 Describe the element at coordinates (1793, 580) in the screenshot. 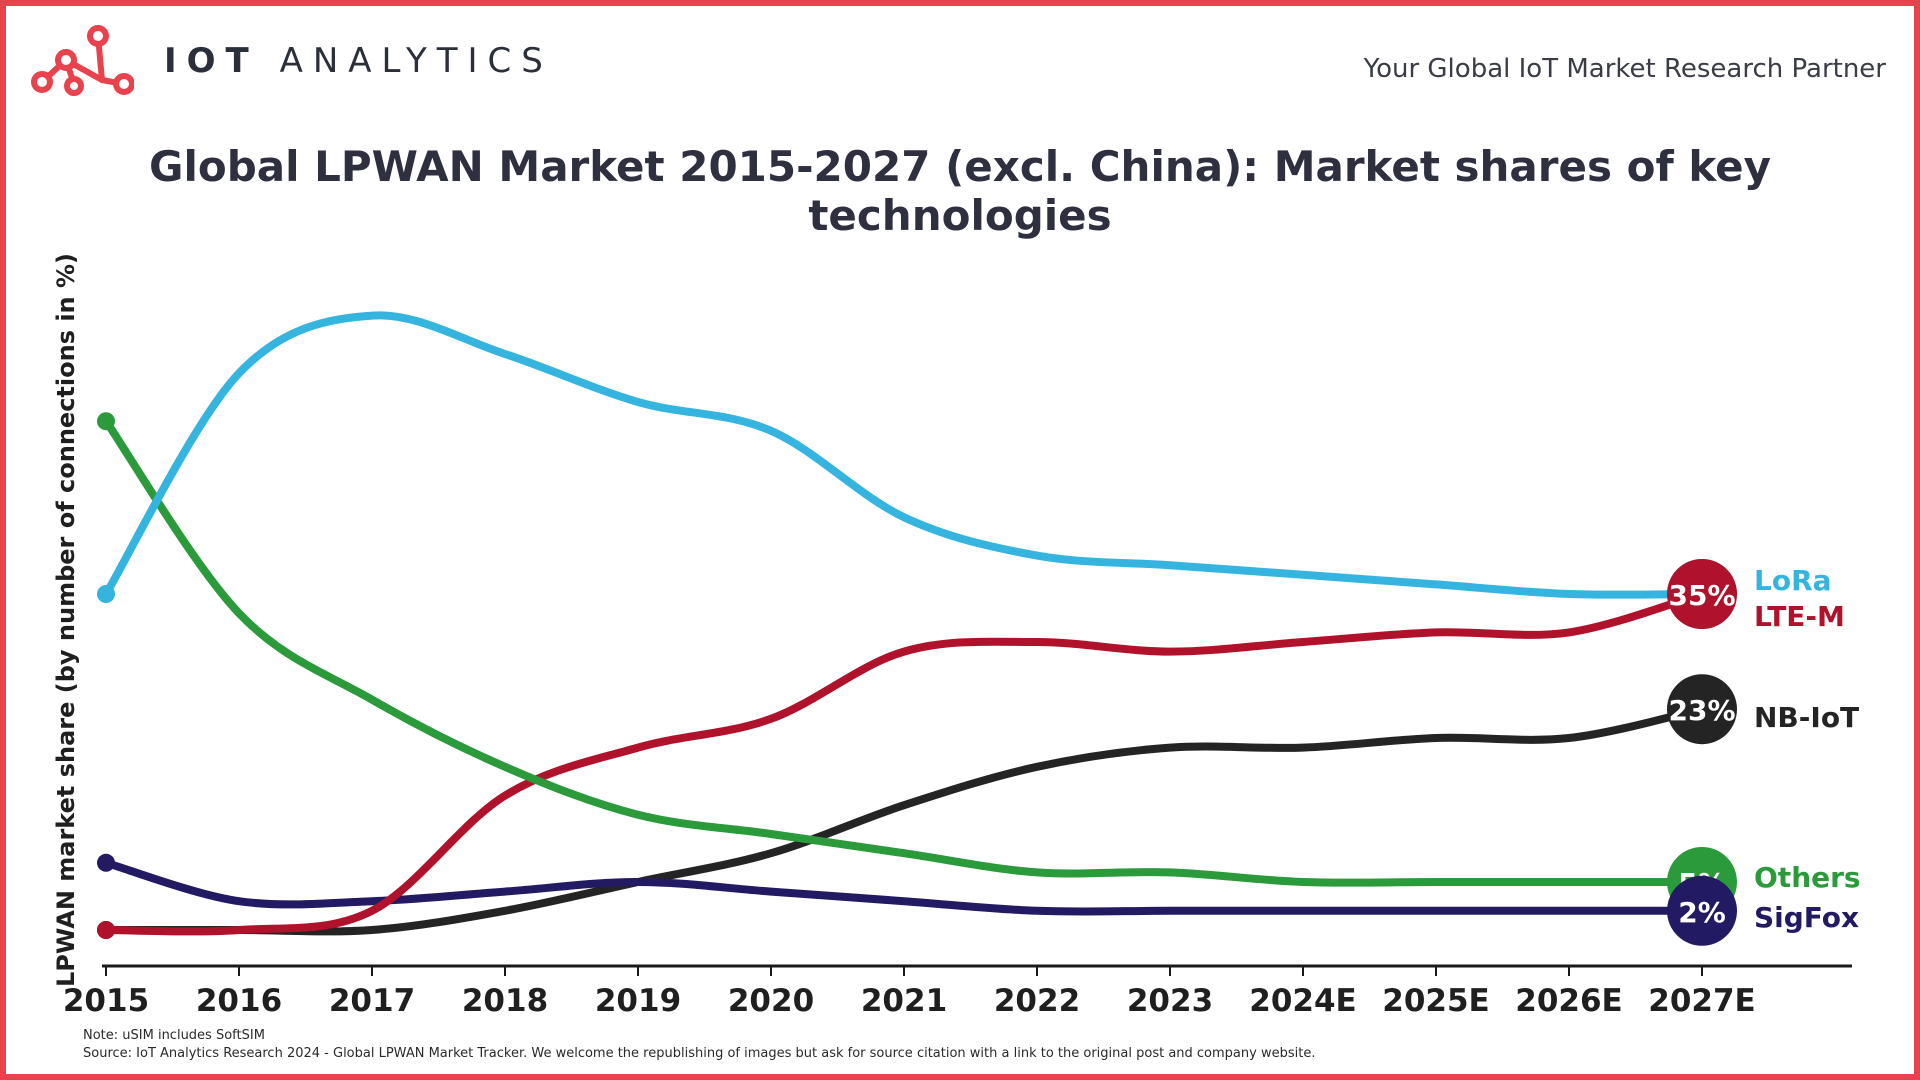

I see `series-label-lora: LoRa` at that location.